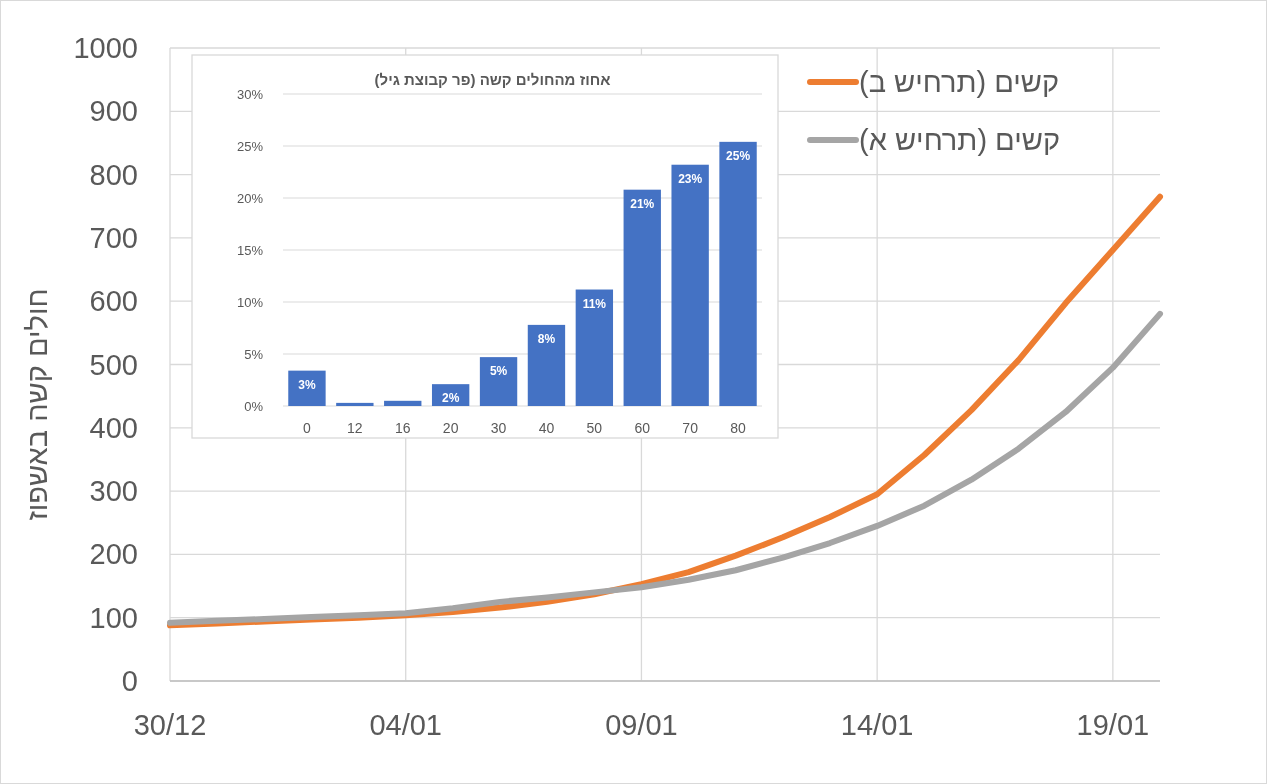 This screenshot has width=1267, height=784. I want to click on data-label: 25%, so click(738, 155).